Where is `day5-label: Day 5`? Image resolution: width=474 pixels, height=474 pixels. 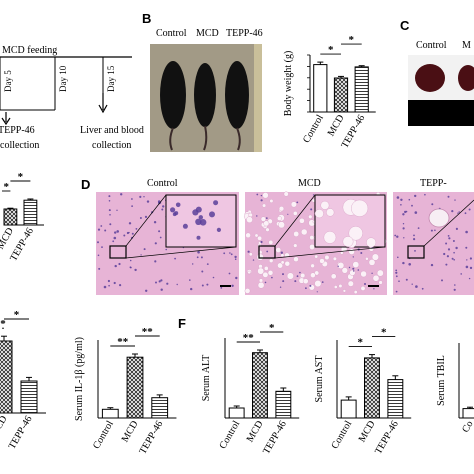 day5-label: Day 5 is located at coordinates (8, 81).